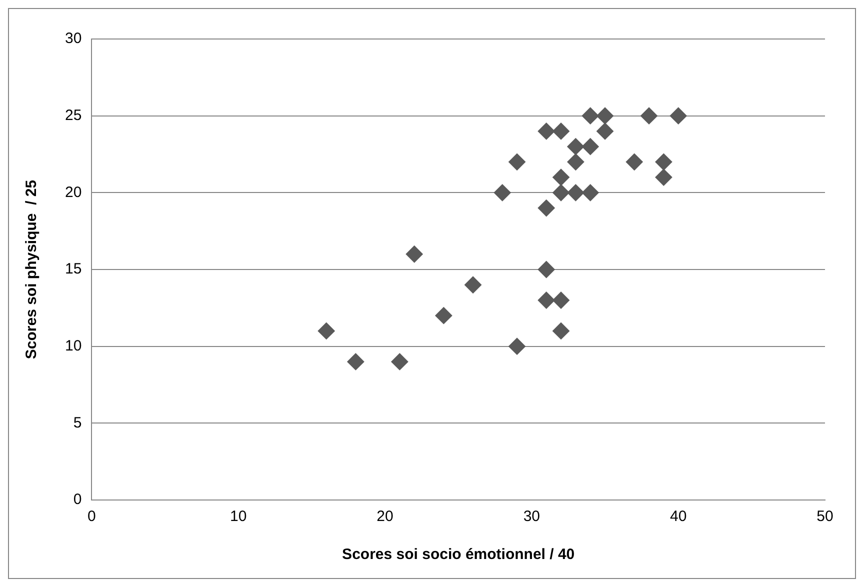 This screenshot has width=862, height=585. What do you see at coordinates (73, 192) in the screenshot?
I see `y-tick-label: 20` at bounding box center [73, 192].